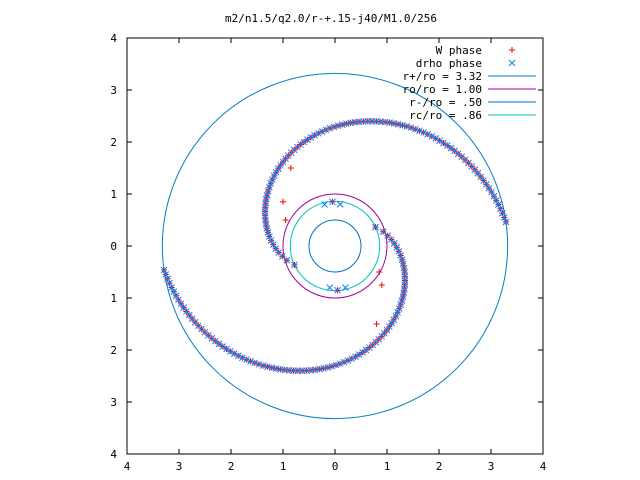 Image resolution: width=640 pixels, height=480 pixels. Describe the element at coordinates (459, 50) in the screenshot. I see `legend-label: W phase` at that location.